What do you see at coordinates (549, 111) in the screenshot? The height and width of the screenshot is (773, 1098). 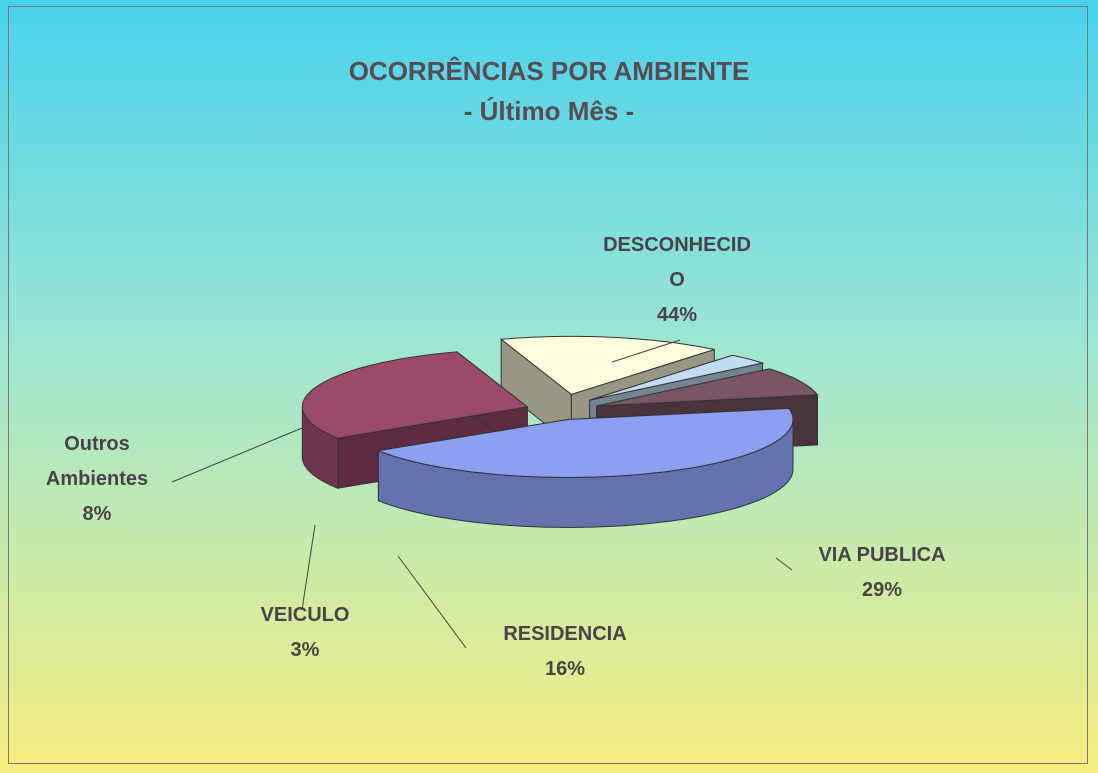 I see `chart-subtitle: - Último Mês -` at bounding box center [549, 111].